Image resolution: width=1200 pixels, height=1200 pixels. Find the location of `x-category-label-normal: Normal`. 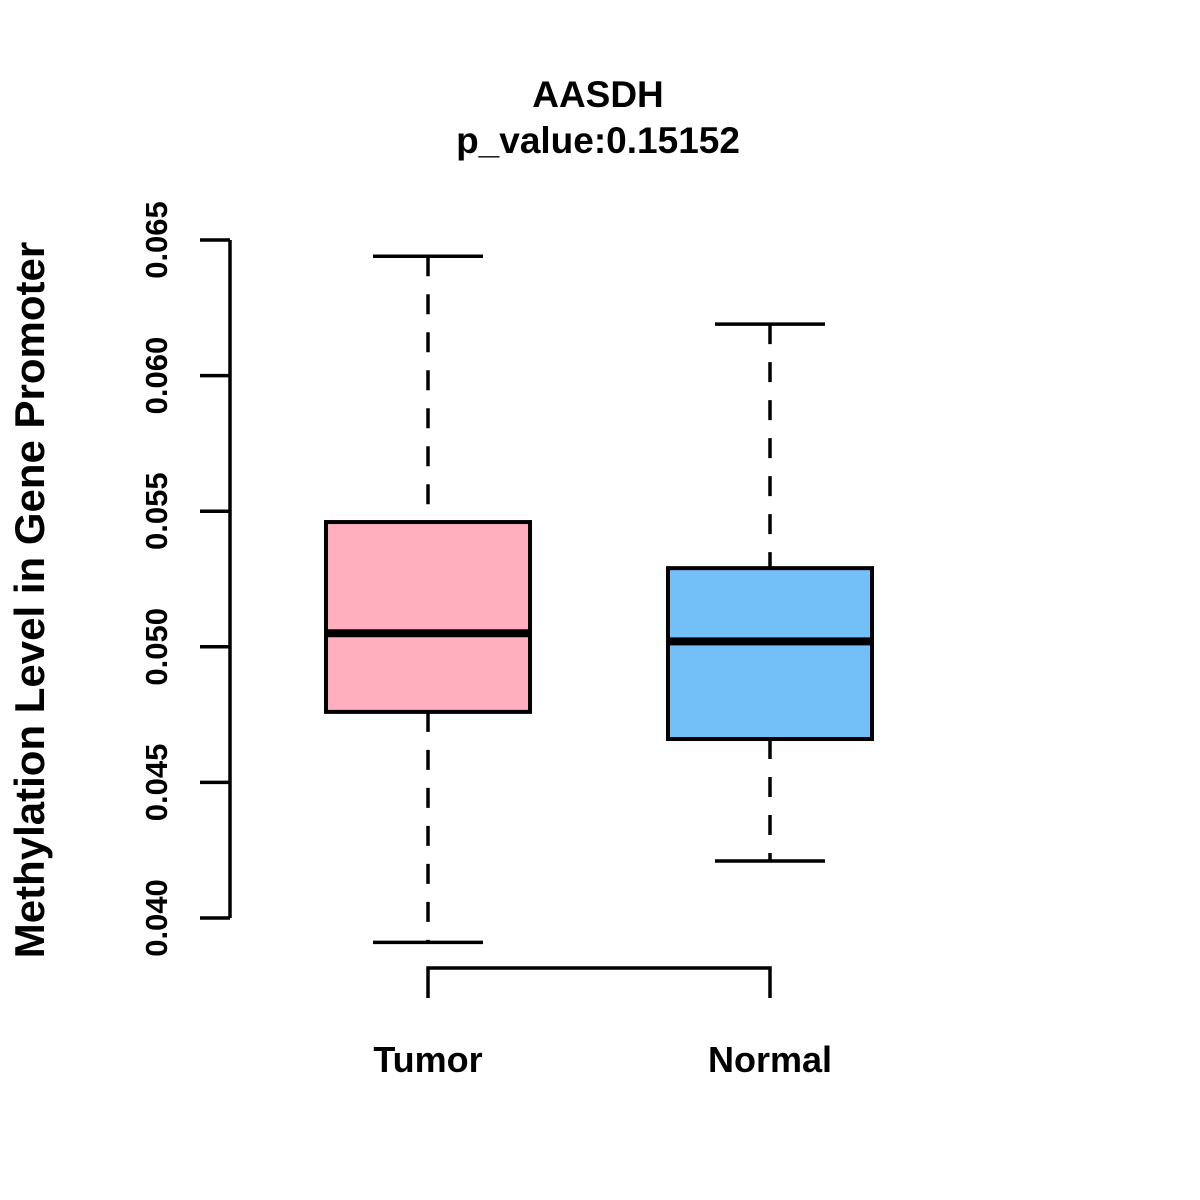

x-category-label-normal: Normal is located at coordinates (770, 1059).